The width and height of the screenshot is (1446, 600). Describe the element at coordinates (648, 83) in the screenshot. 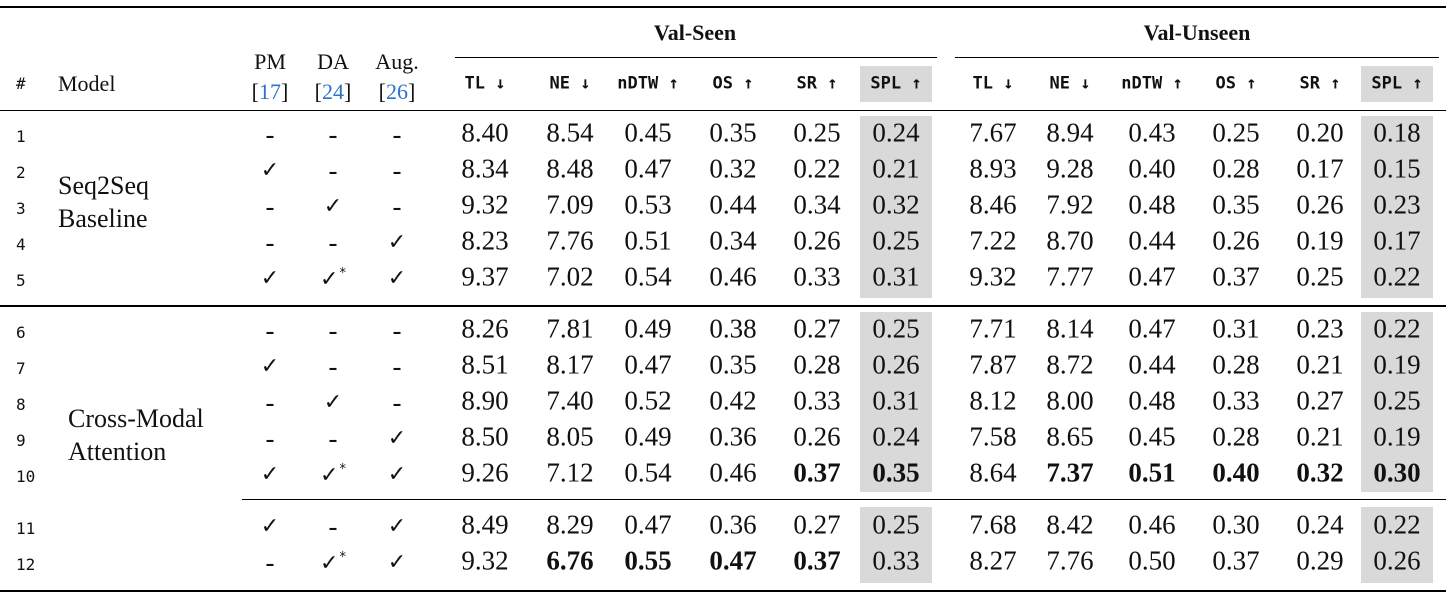

I see `val-seen-metric-header: nDTW ↑` at that location.